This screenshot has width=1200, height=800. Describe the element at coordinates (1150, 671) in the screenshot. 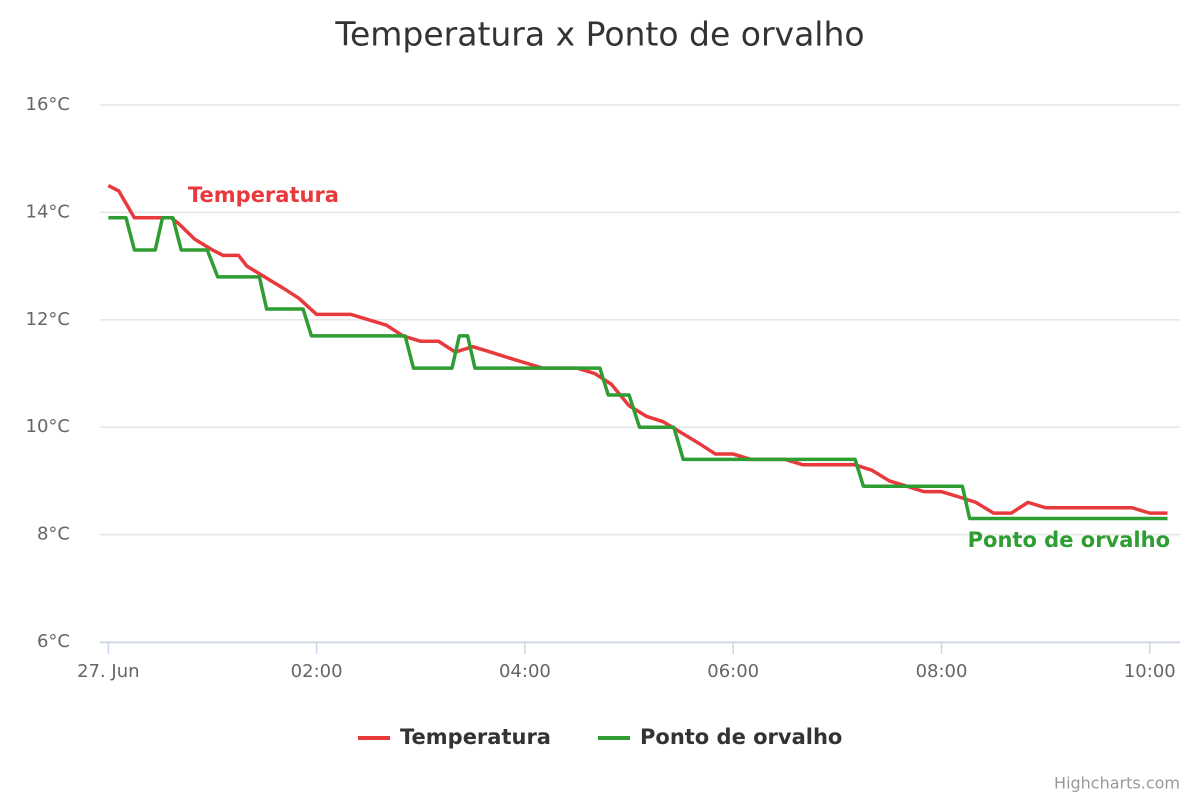

I see `x-tick-label: 10:00` at that location.